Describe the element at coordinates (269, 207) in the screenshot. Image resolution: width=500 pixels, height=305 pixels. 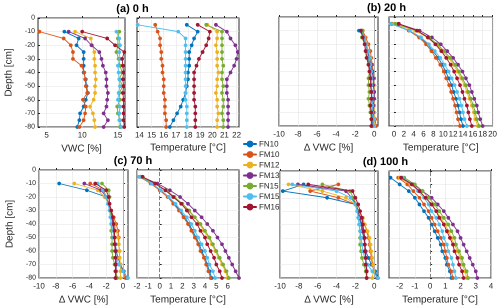
I see `legend-label: FM16` at that location.